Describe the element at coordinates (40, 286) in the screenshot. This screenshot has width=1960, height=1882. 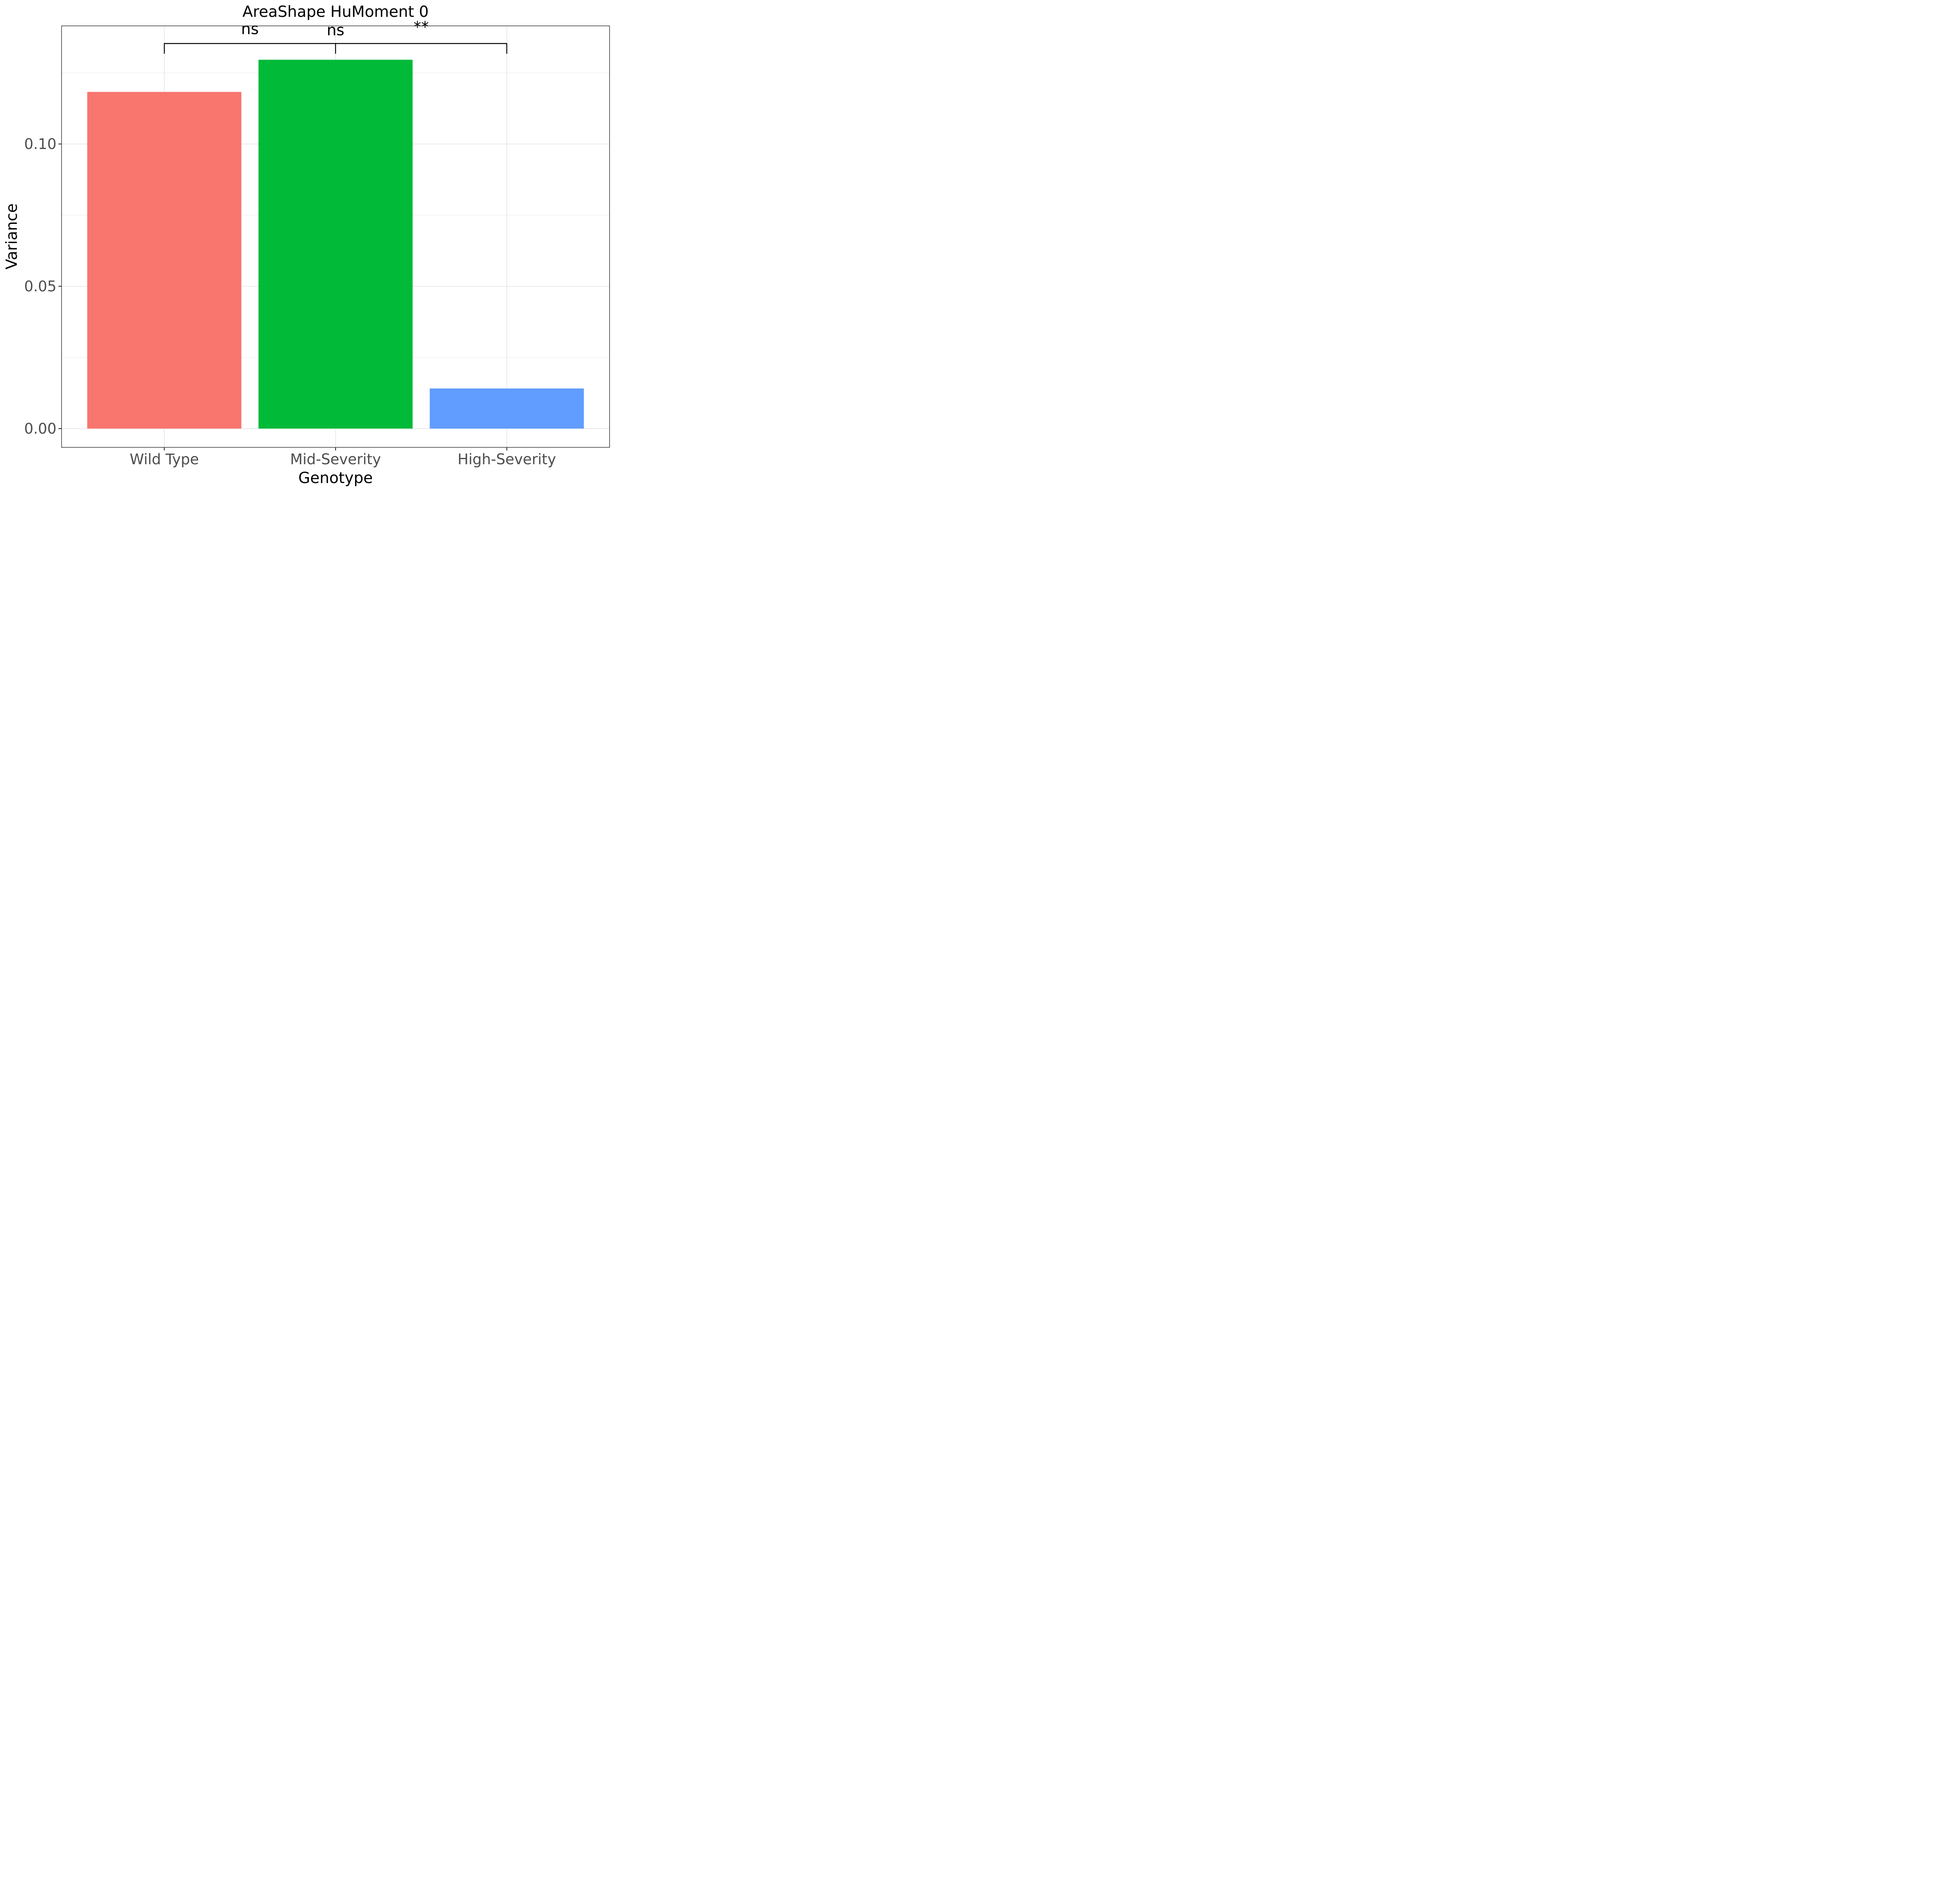
I see `y-tick-label: 0.05` at that location.